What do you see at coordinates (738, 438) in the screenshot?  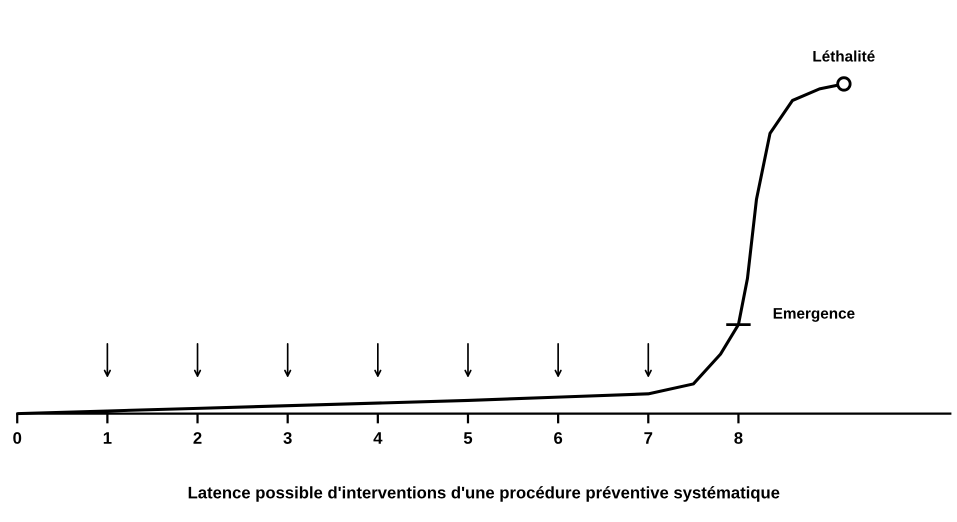 I see `x-tick-label: 8` at bounding box center [738, 438].